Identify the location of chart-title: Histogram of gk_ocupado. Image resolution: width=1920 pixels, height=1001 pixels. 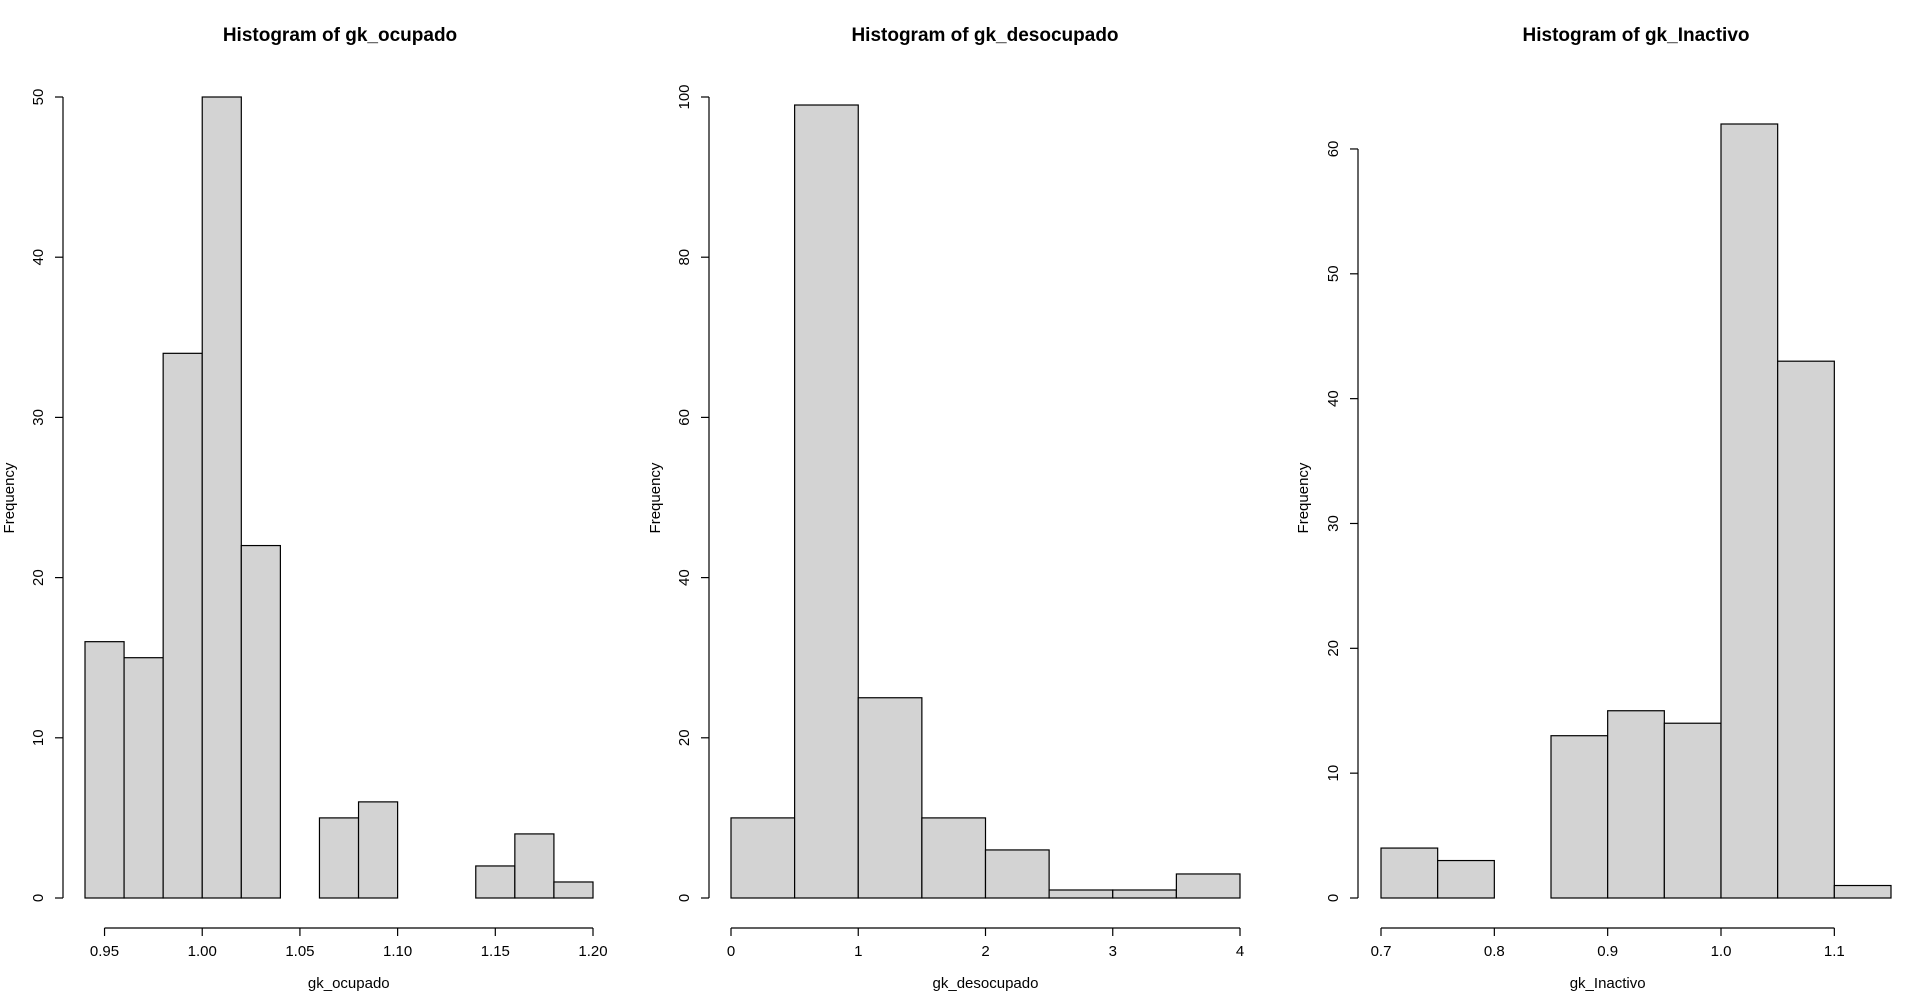
(340, 35).